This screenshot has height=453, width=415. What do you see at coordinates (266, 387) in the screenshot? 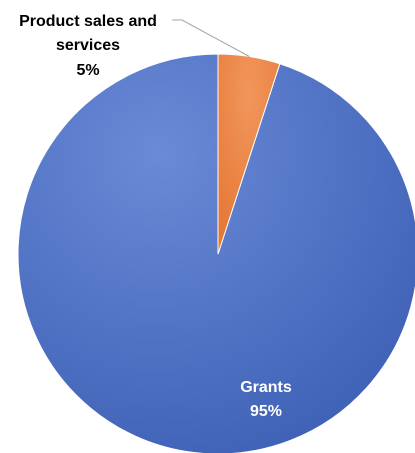
I see `grants-label: Grants` at bounding box center [266, 387].